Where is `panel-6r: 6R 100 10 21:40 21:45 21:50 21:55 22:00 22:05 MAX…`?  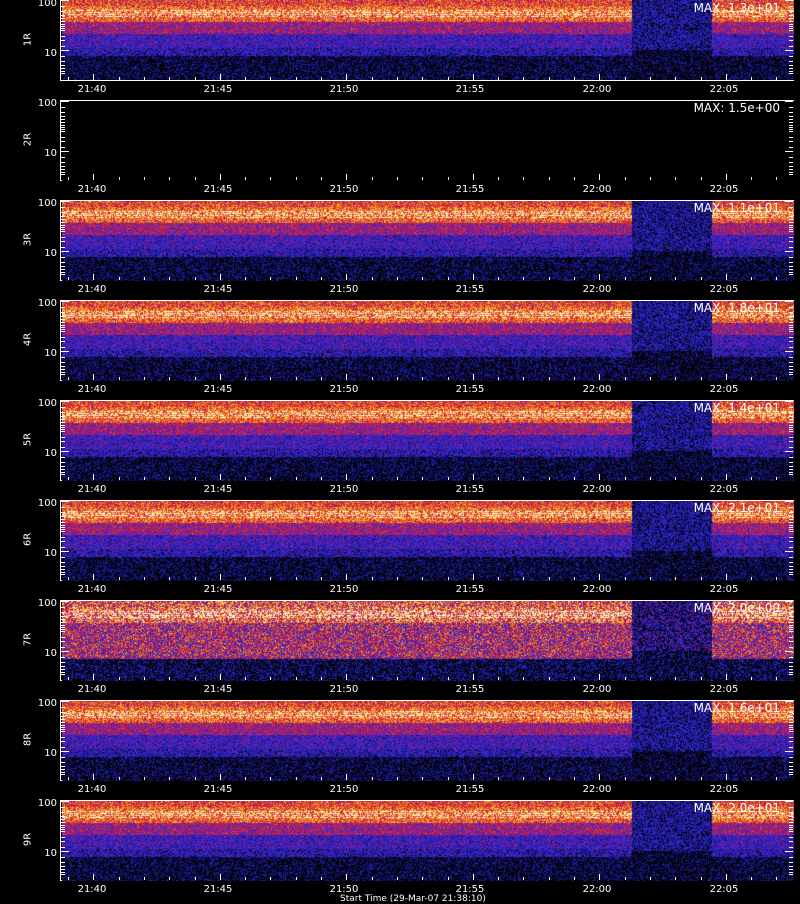
panel-6r: 6R 100 10 21:40 21:45 21:50 21:55 22:00 22:05 MAX… is located at coordinates (400, 549).